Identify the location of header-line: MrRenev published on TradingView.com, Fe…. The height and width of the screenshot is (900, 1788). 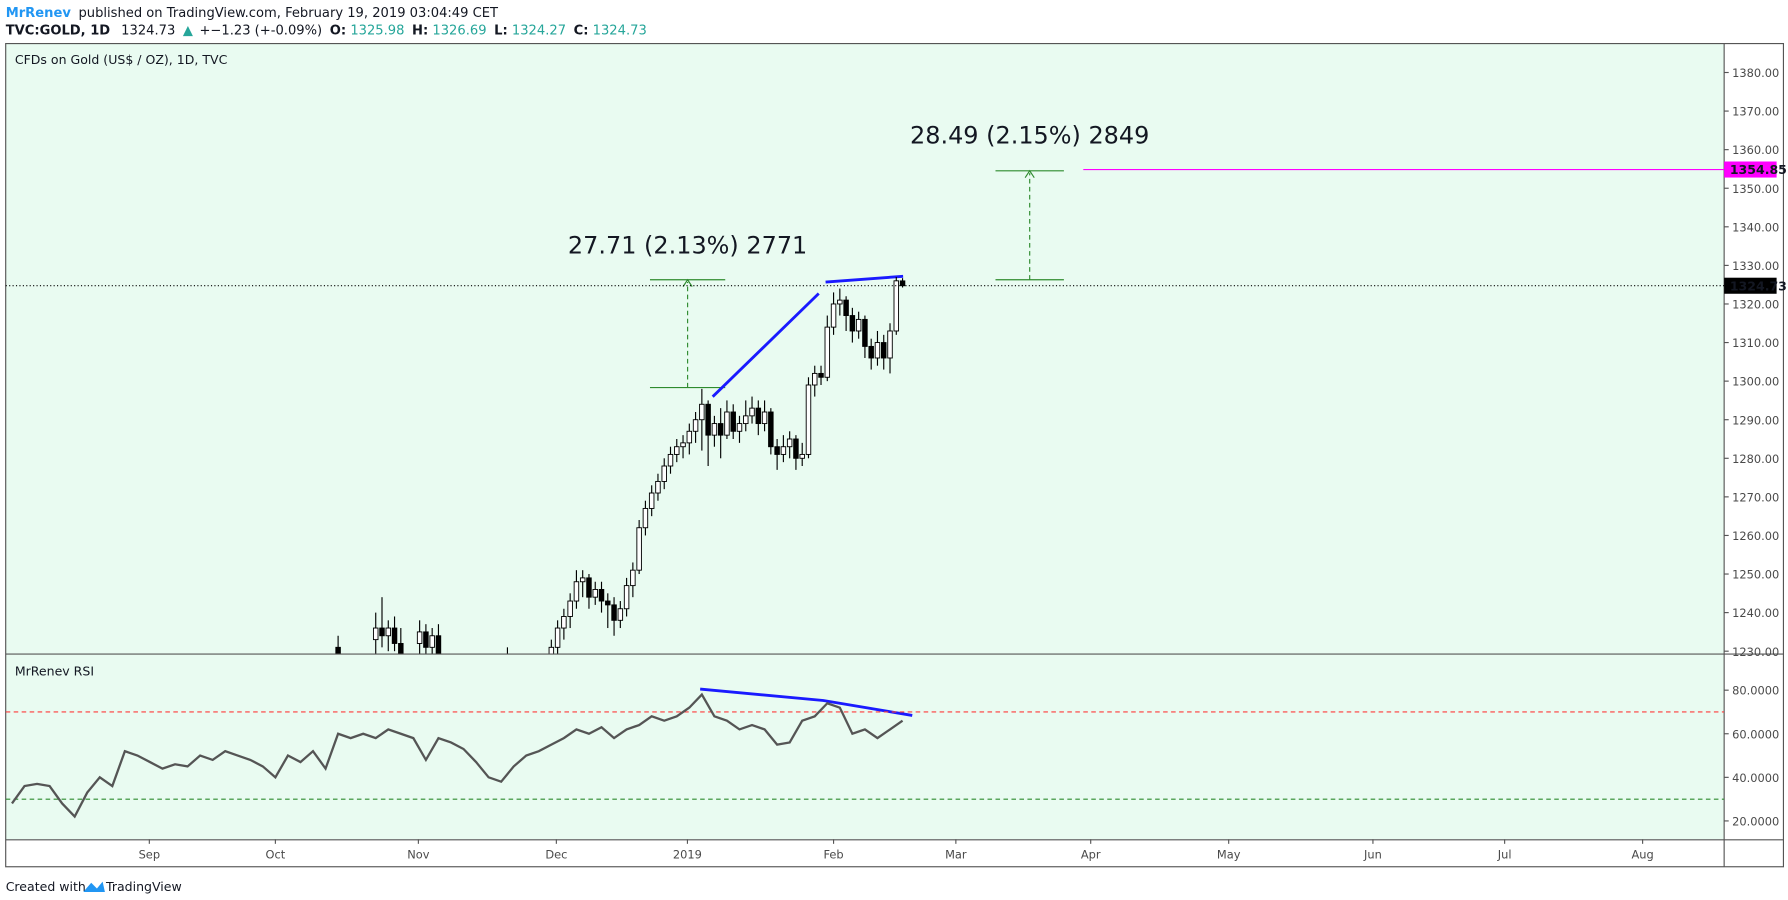
(252, 13).